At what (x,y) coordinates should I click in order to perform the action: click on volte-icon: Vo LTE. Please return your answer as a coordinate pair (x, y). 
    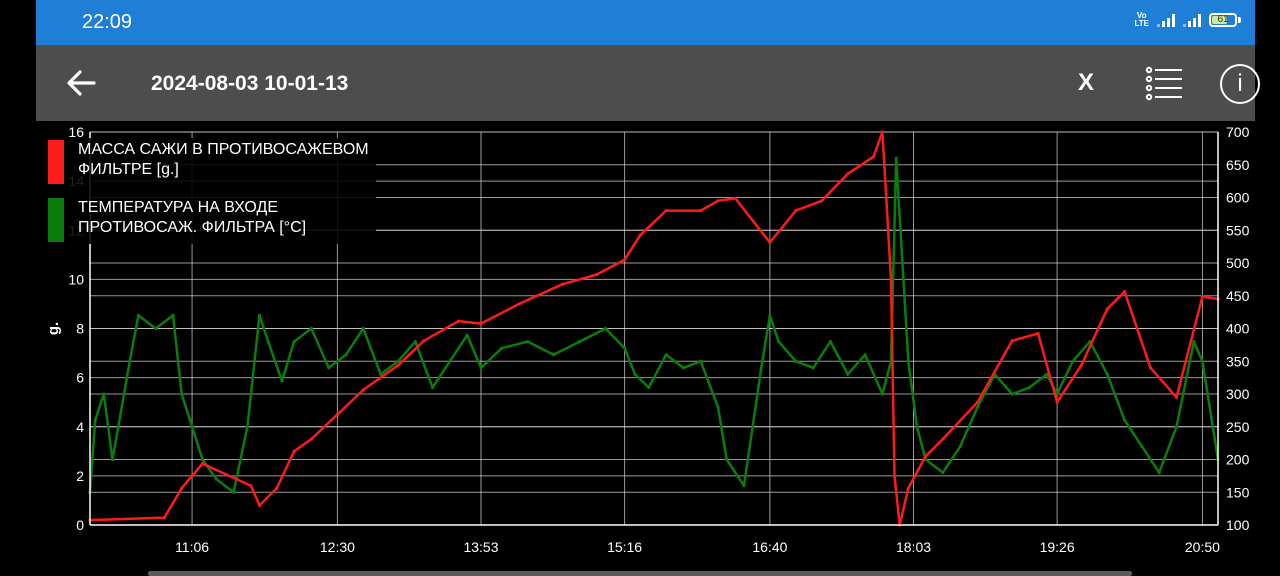
    Looking at the image, I should click on (1141, 19).